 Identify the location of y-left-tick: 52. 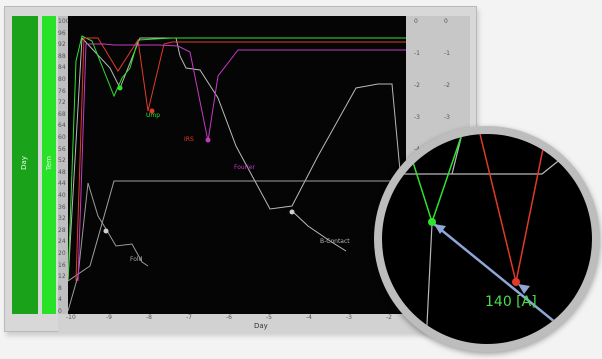
(62, 161).